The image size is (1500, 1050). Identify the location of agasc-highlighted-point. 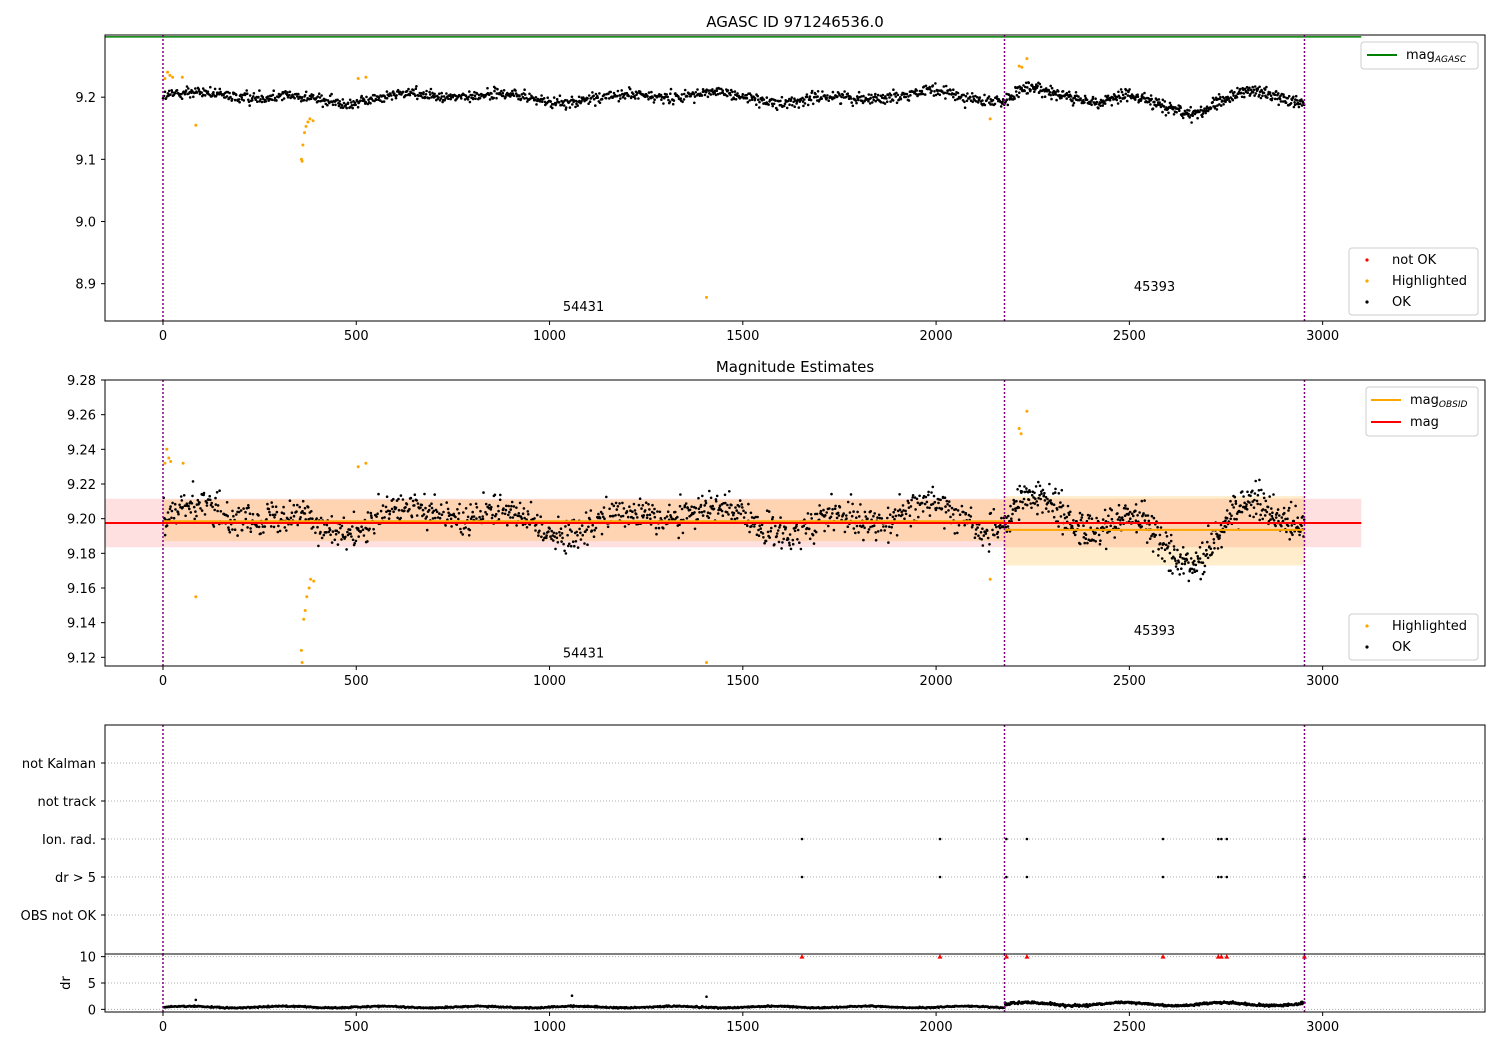
(165, 78).